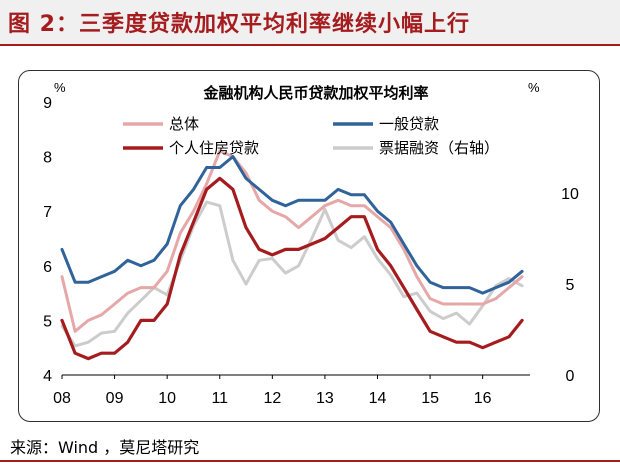  Describe the element at coordinates (47, 267) in the screenshot. I see `y-left-tick-label: 6` at that location.